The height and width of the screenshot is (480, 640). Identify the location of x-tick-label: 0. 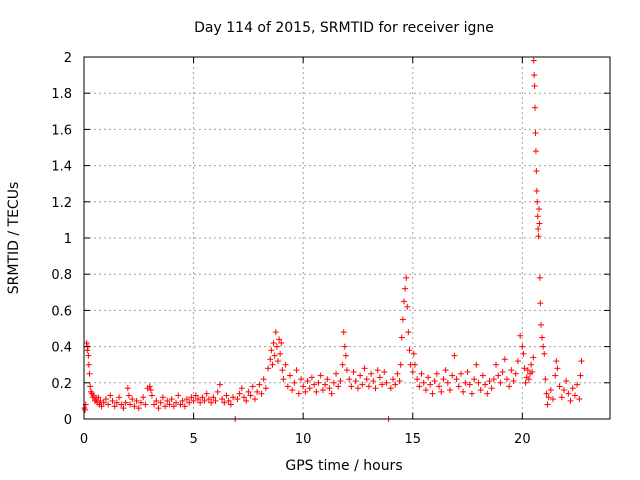
(84, 439).